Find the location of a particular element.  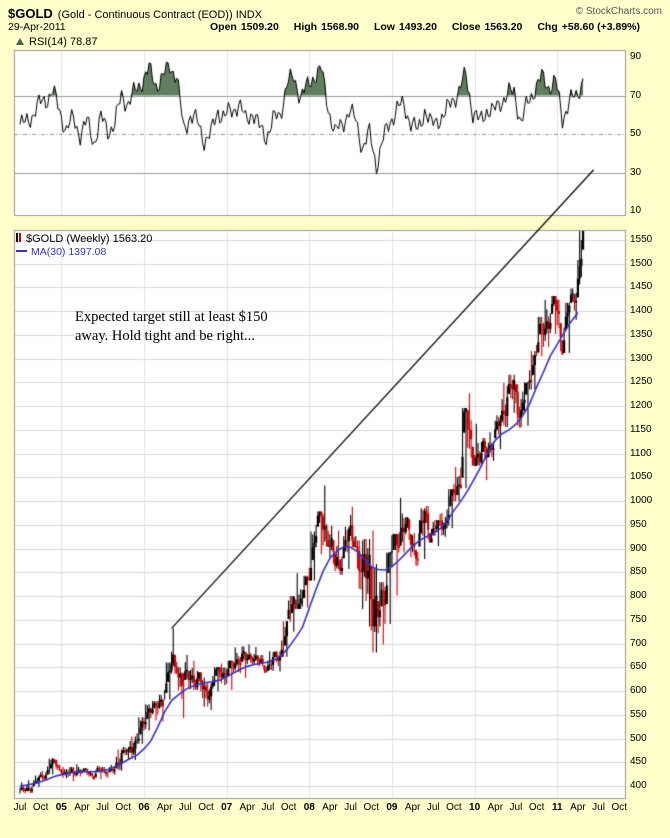

rsi-axis-tick: 10 is located at coordinates (636, 210).